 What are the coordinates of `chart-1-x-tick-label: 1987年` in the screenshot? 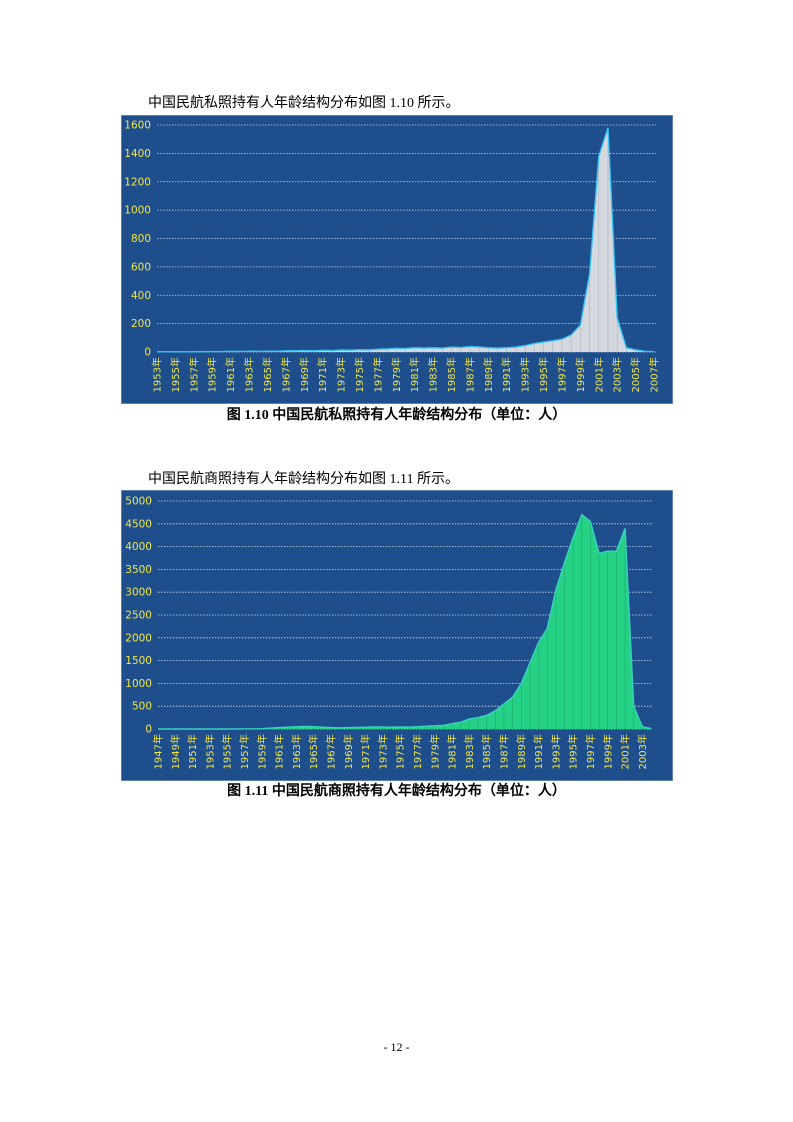 It's located at (469, 374).